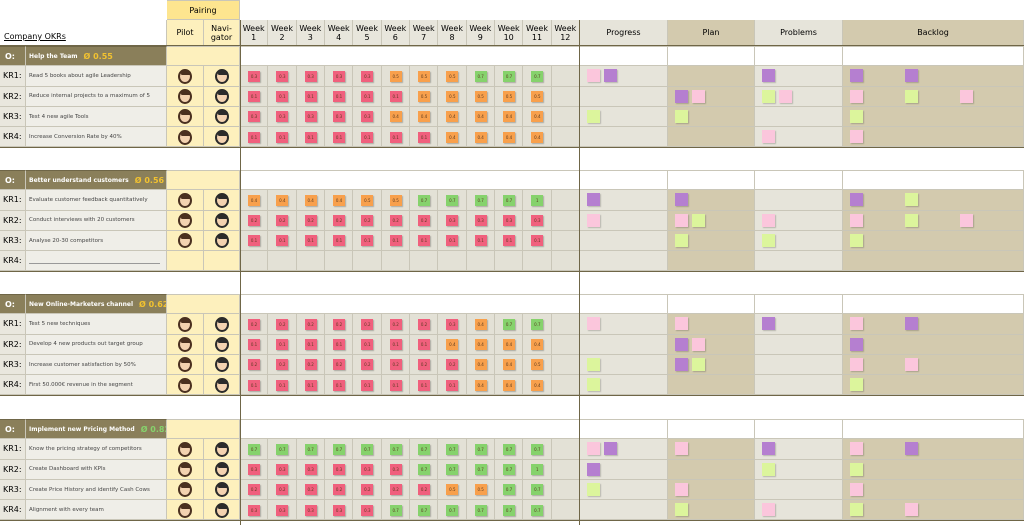 The height and width of the screenshot is (525, 1024). Describe the element at coordinates (203, 429) in the screenshot. I see `objective-pairing` at that location.